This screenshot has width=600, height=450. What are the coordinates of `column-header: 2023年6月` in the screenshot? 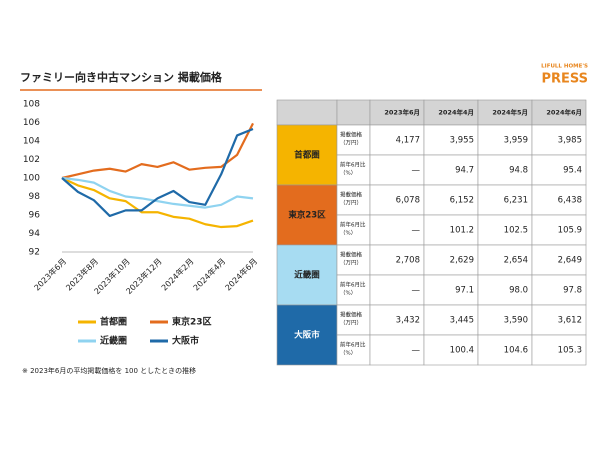 It's located at (402, 112).